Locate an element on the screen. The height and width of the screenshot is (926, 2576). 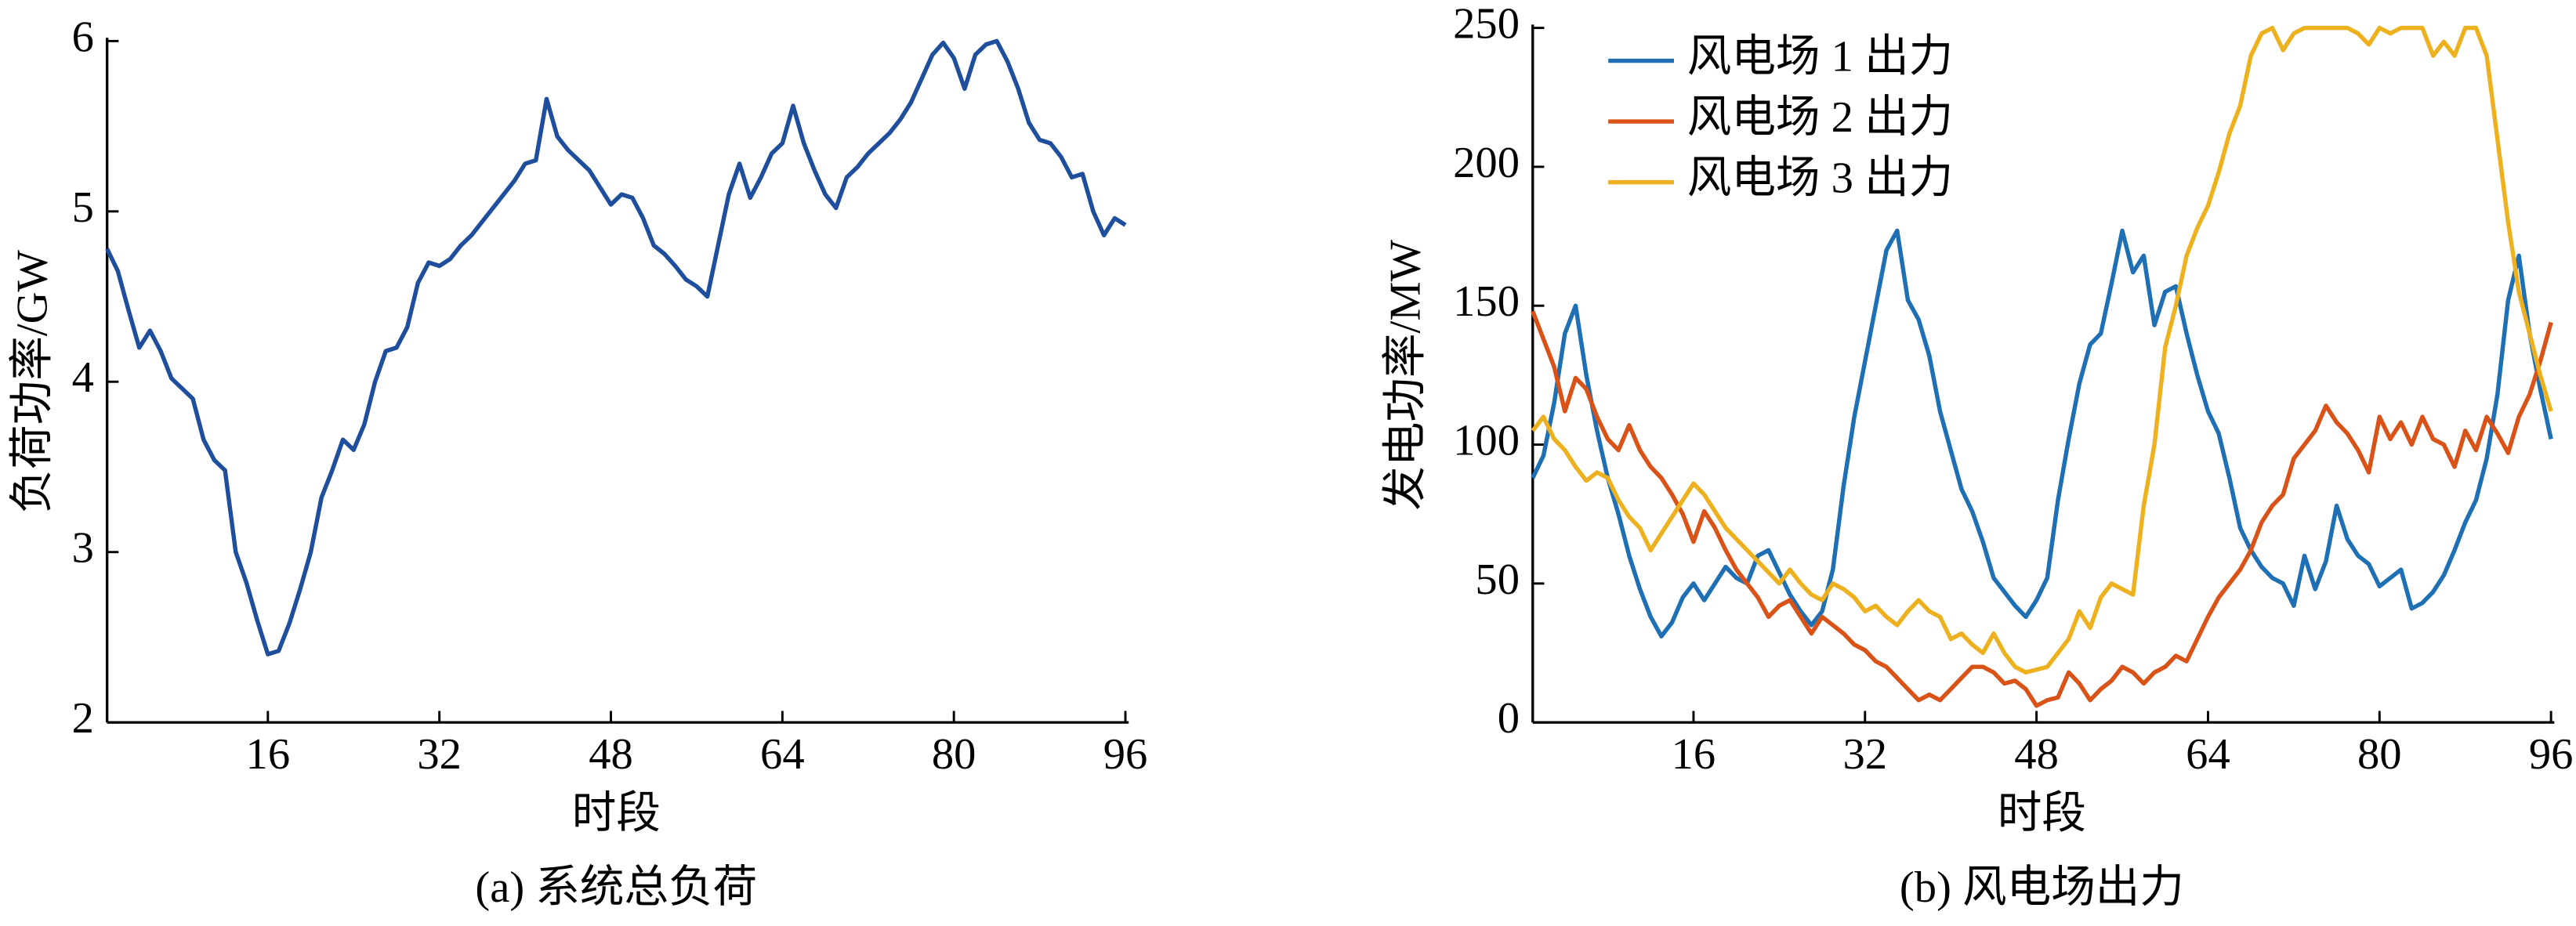
y-tick-label: 150 is located at coordinates (1486, 301).